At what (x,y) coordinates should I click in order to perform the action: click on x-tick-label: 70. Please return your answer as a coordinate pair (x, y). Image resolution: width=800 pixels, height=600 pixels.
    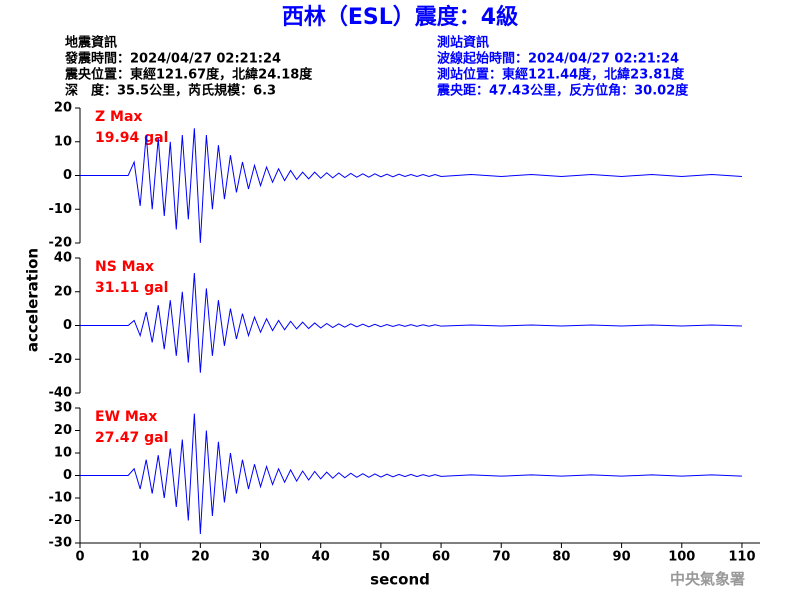
    Looking at the image, I should click on (501, 557).